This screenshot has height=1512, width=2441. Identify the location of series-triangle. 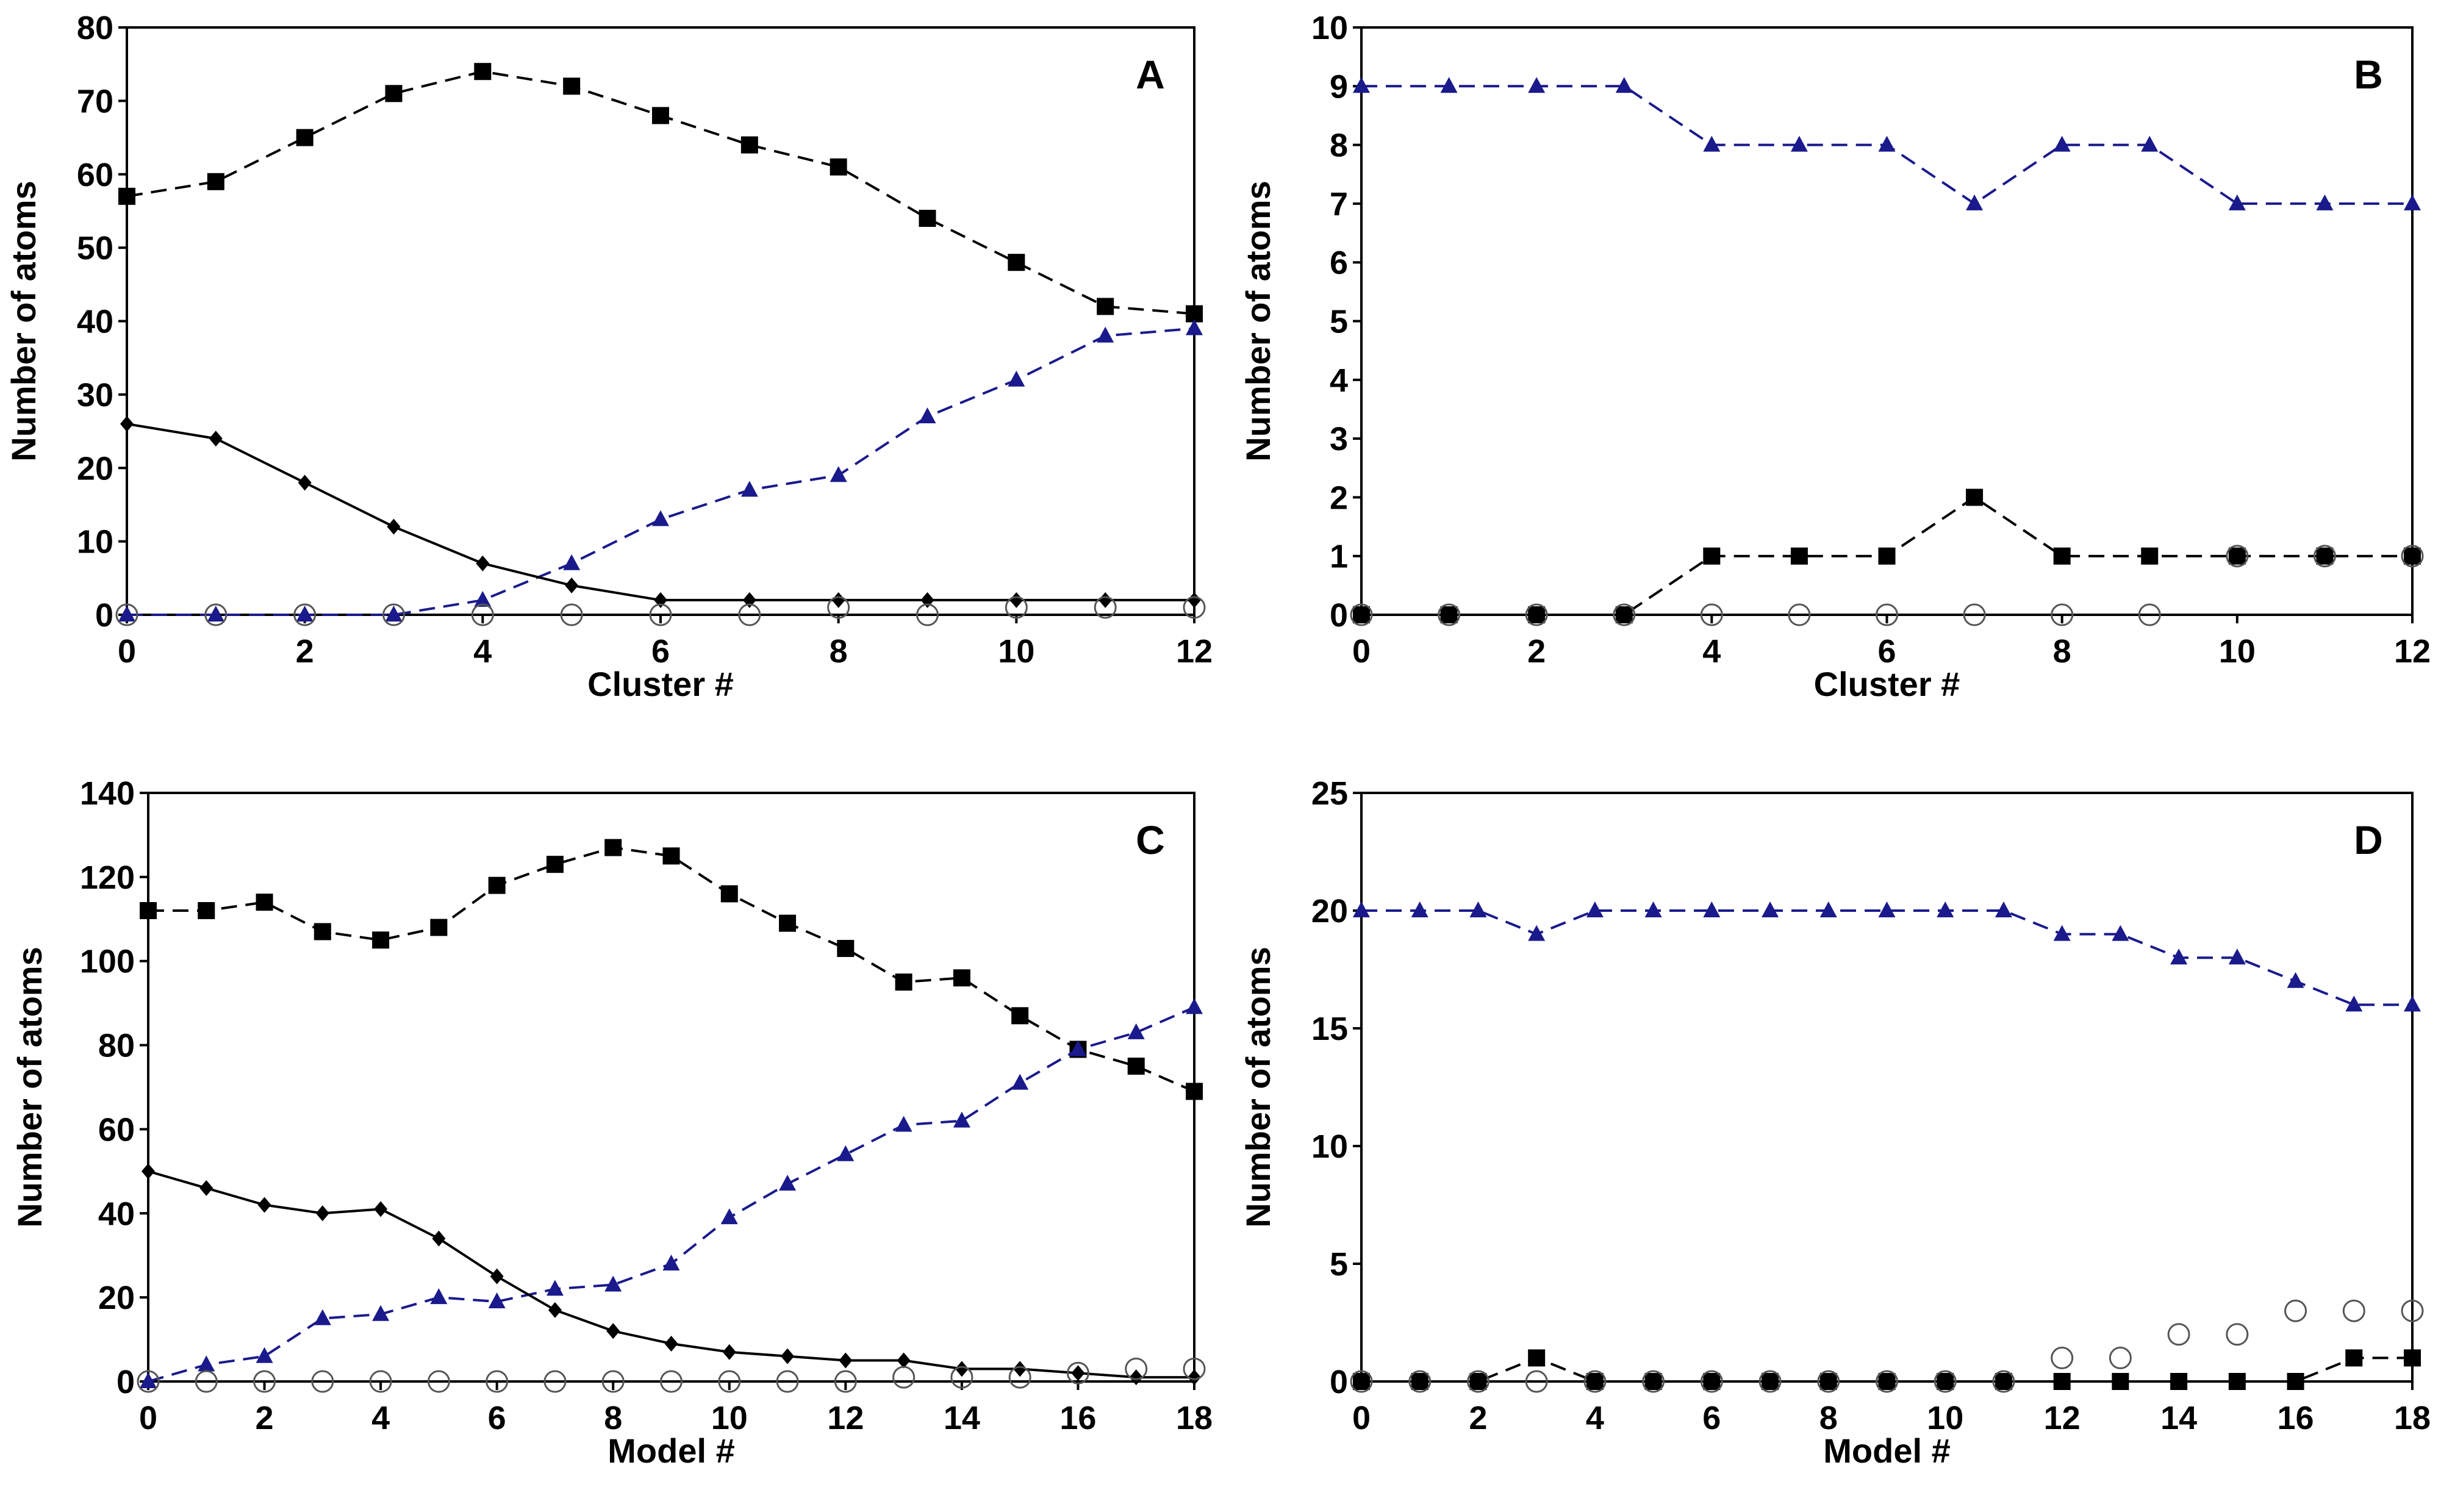
(1887, 956).